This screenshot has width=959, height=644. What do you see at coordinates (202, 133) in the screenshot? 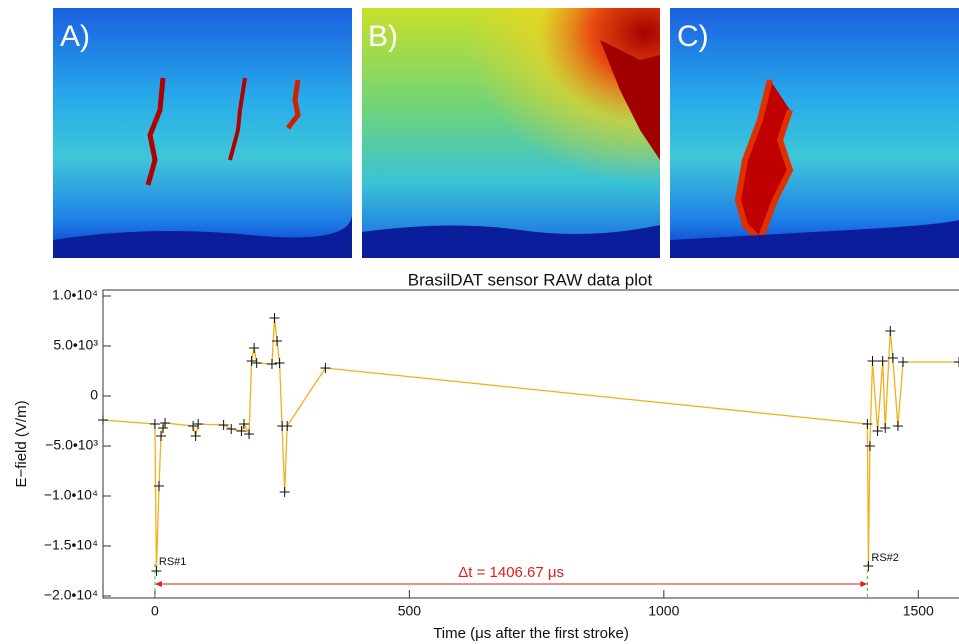
I see `image-a: A)` at bounding box center [202, 133].